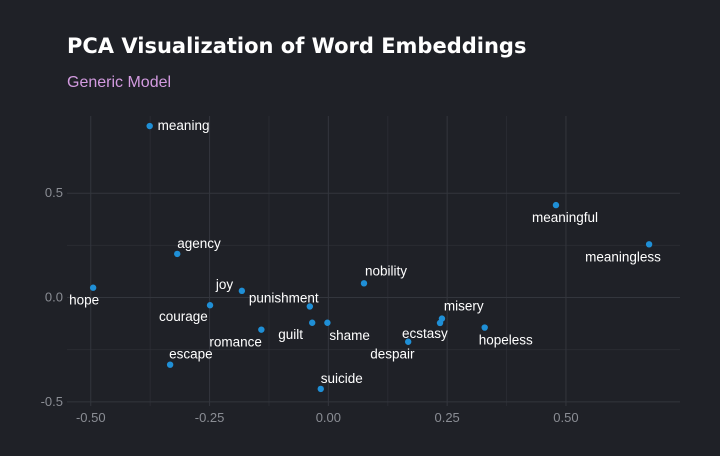 The height and width of the screenshot is (456, 720). I want to click on point-label: escape, so click(191, 354).